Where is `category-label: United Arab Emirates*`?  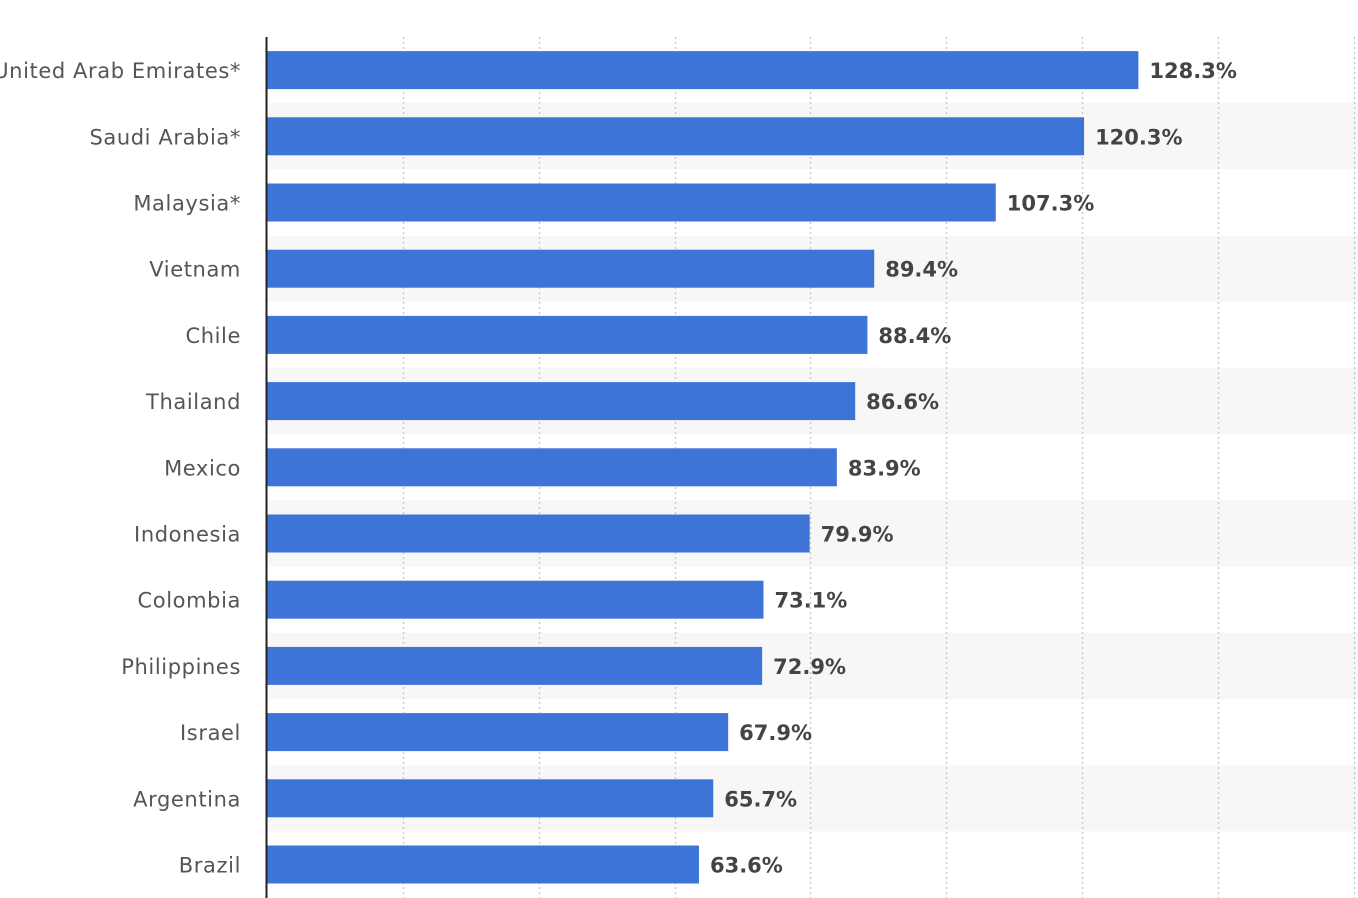 category-label: United Arab Emirates* is located at coordinates (120, 71).